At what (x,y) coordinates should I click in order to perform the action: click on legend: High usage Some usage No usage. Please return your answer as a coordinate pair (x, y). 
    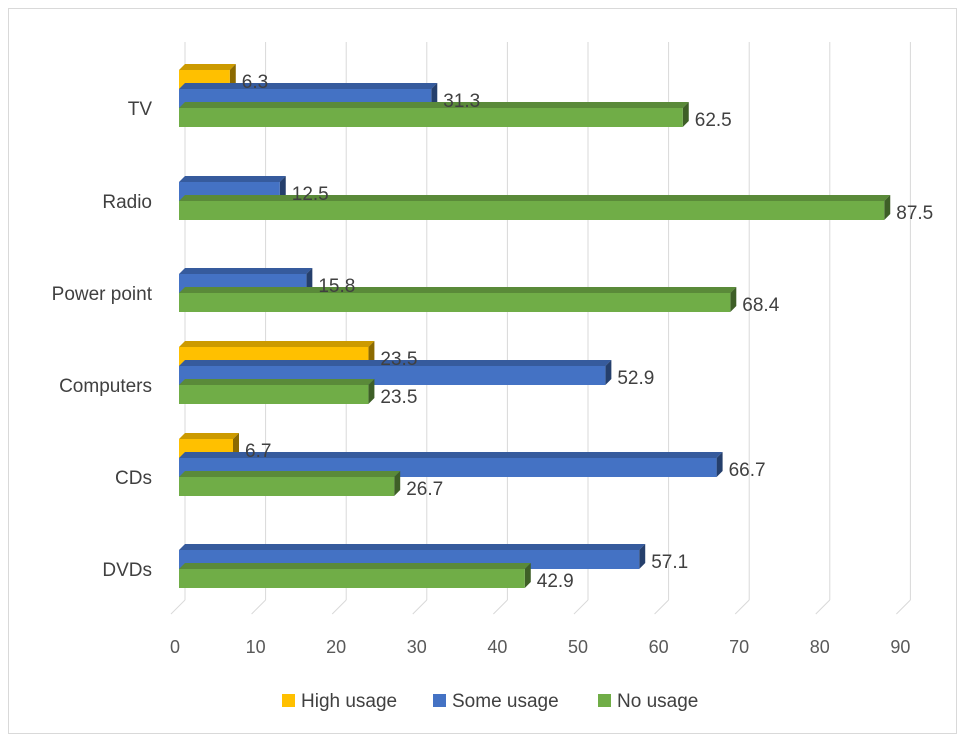
    Looking at the image, I should click on (490, 701).